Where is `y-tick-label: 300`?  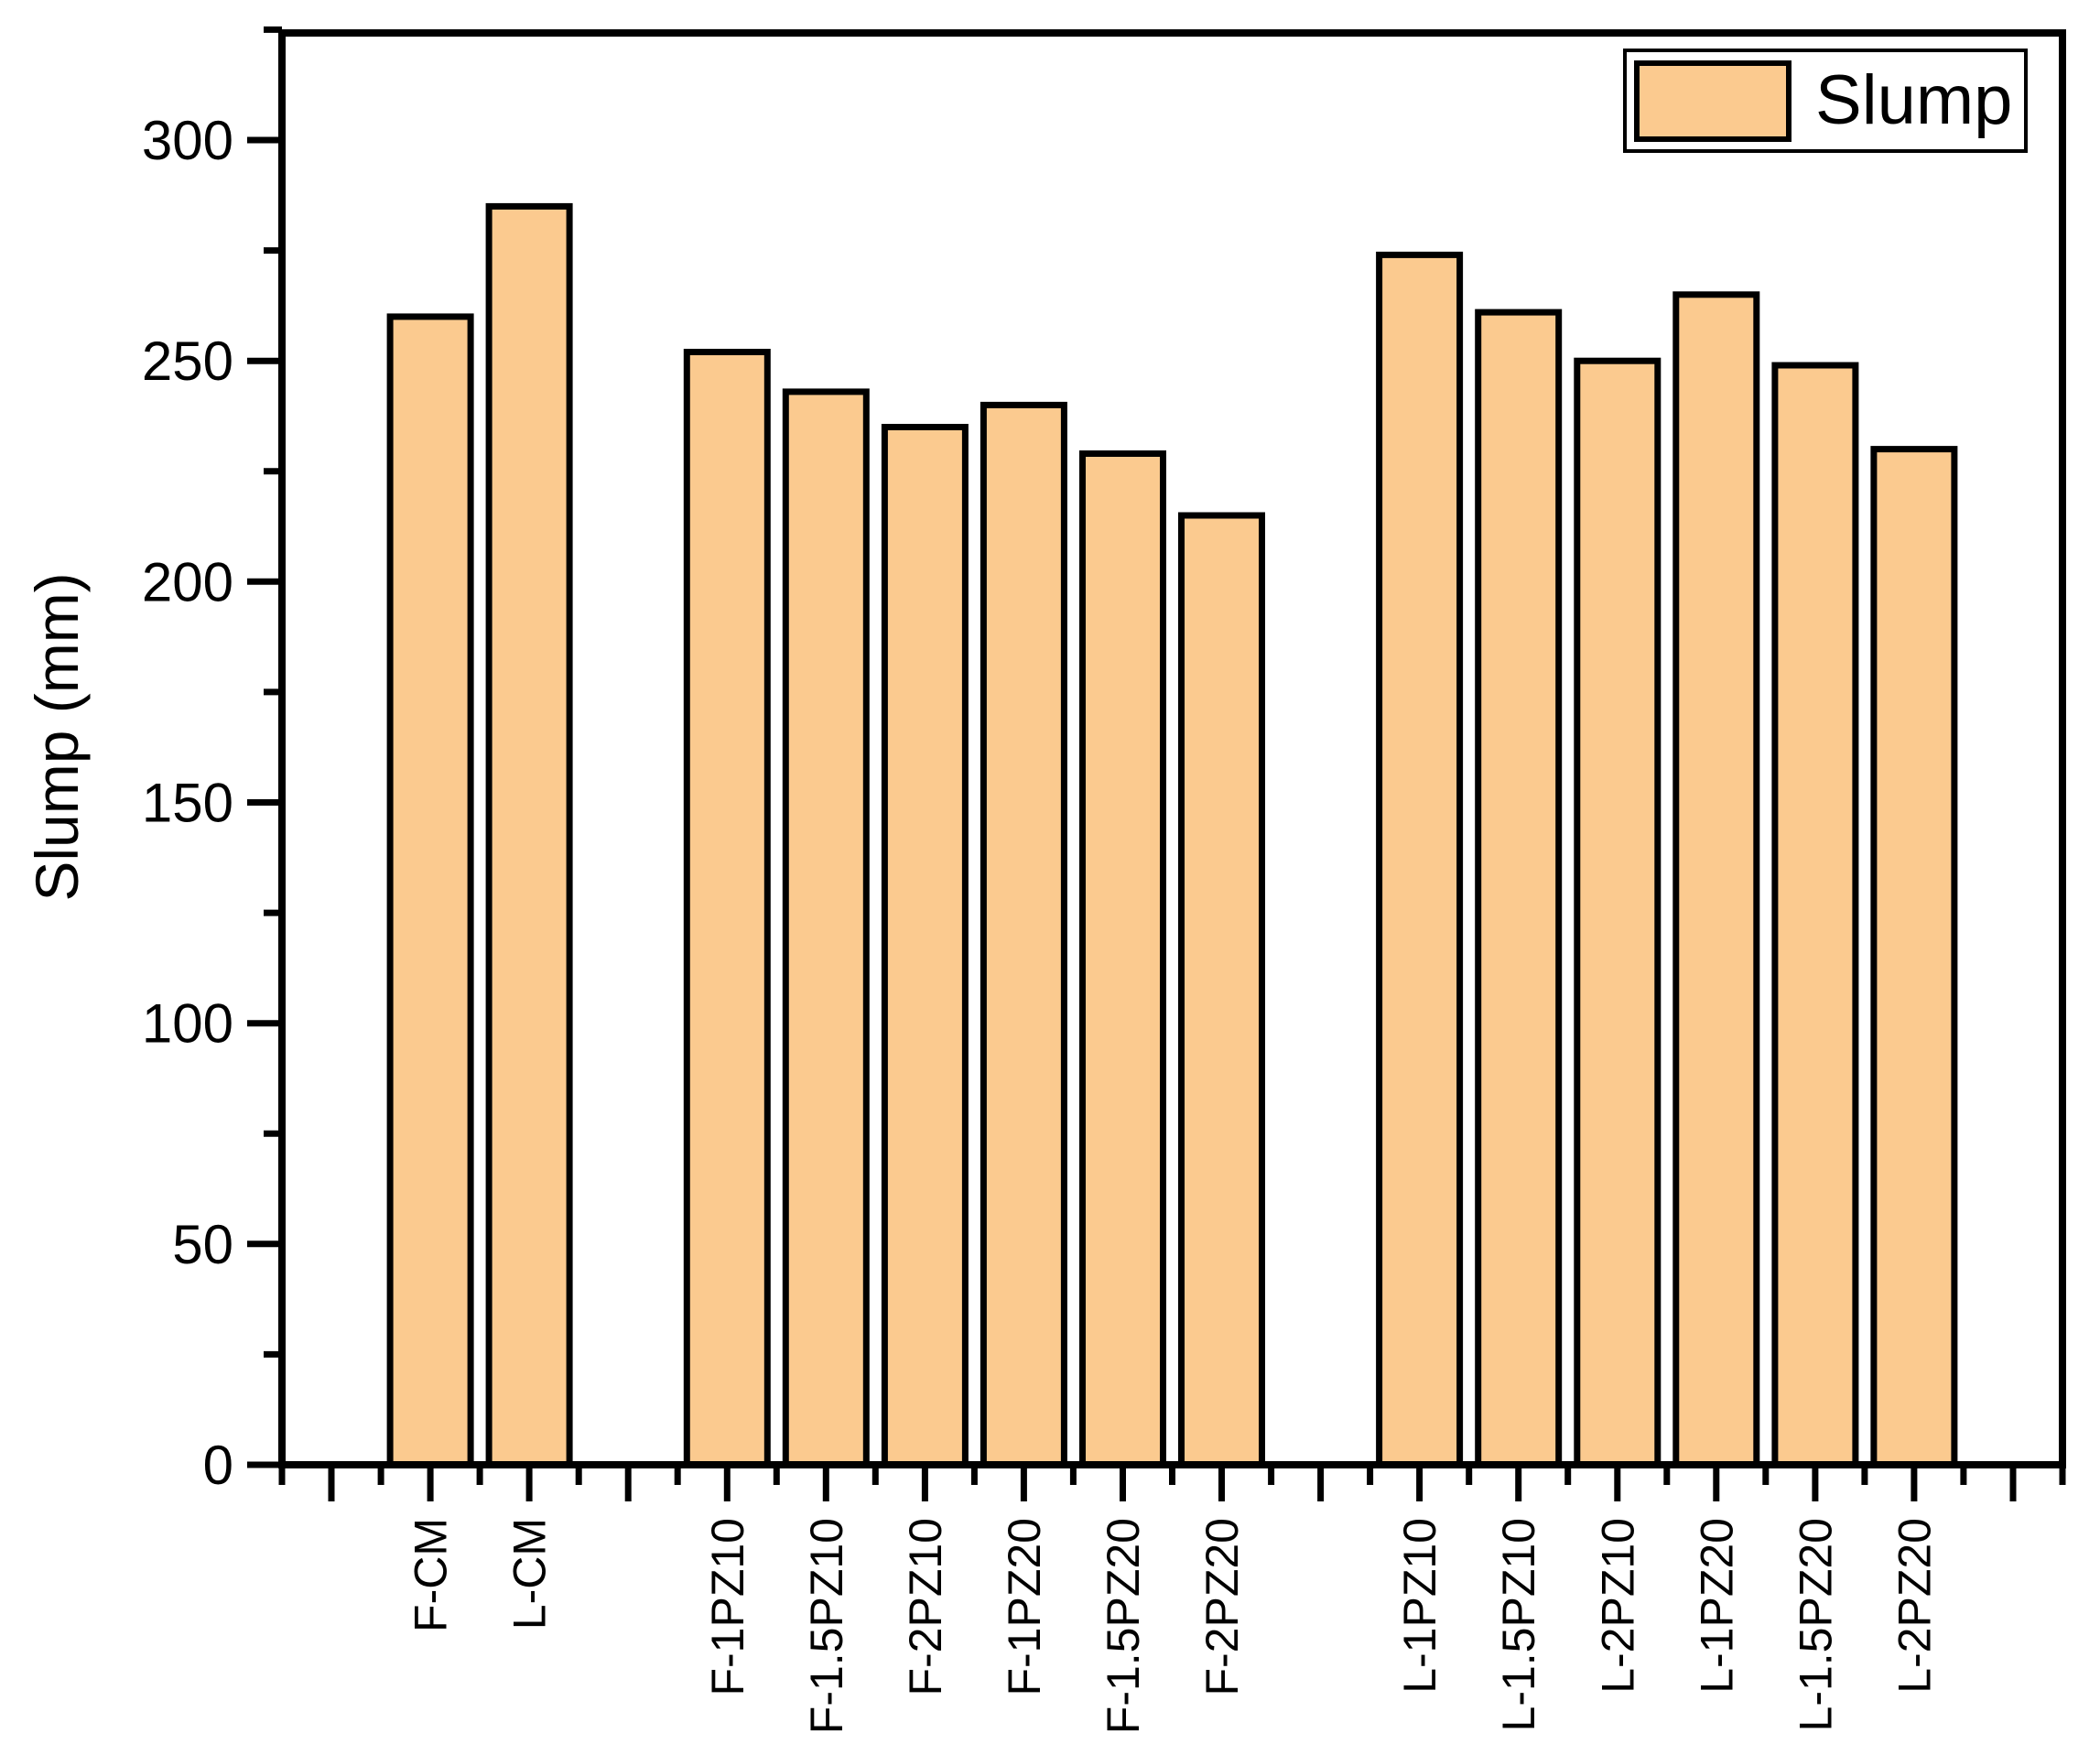
y-tick-label: 300 is located at coordinates (187, 140).